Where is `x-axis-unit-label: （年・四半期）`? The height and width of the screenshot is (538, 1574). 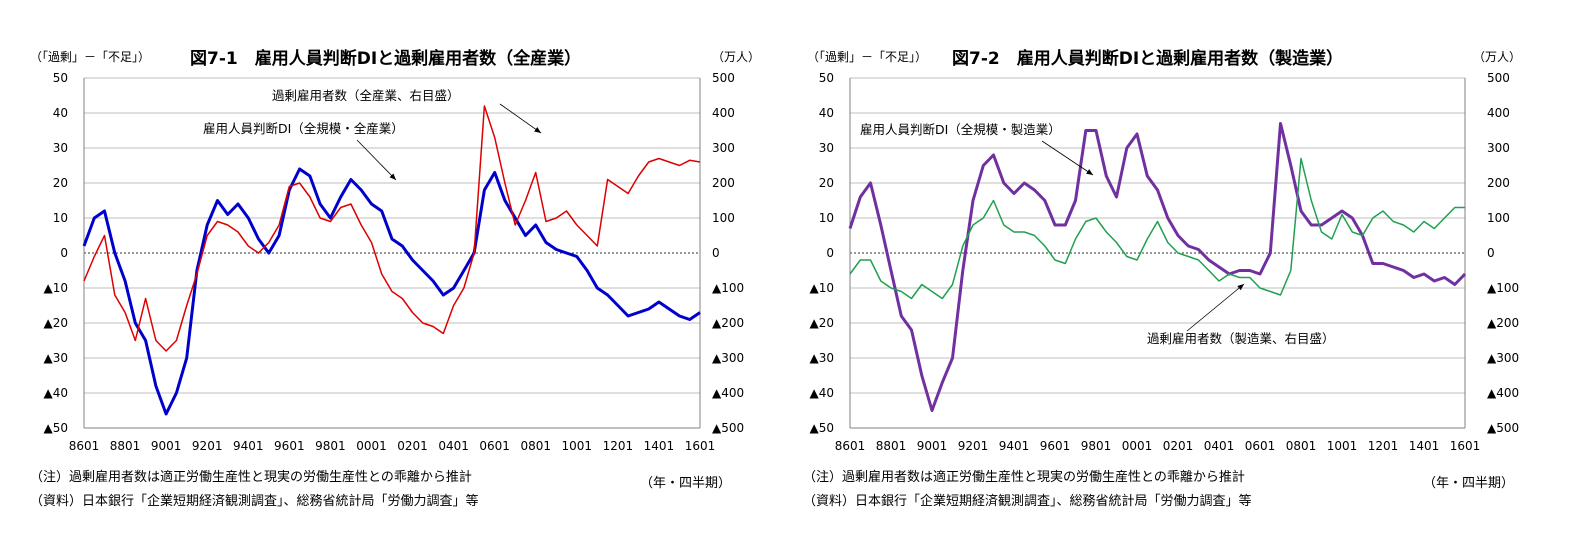 x-axis-unit-label: （年・四半期） is located at coordinates (1469, 483).